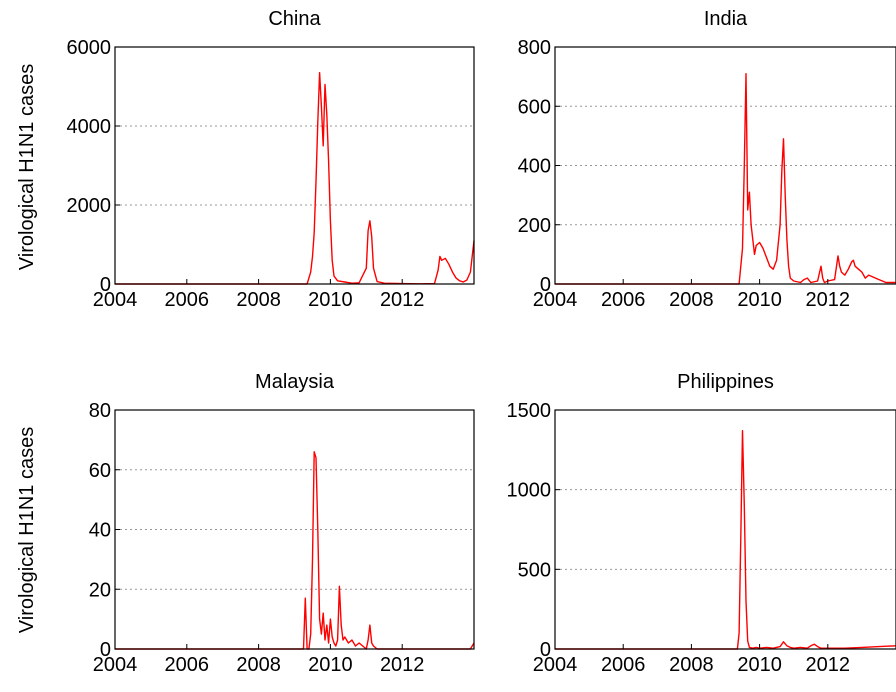 This screenshot has width=896, height=692. Describe the element at coordinates (828, 300) in the screenshot. I see `india-xtick-label-4: 2012` at that location.